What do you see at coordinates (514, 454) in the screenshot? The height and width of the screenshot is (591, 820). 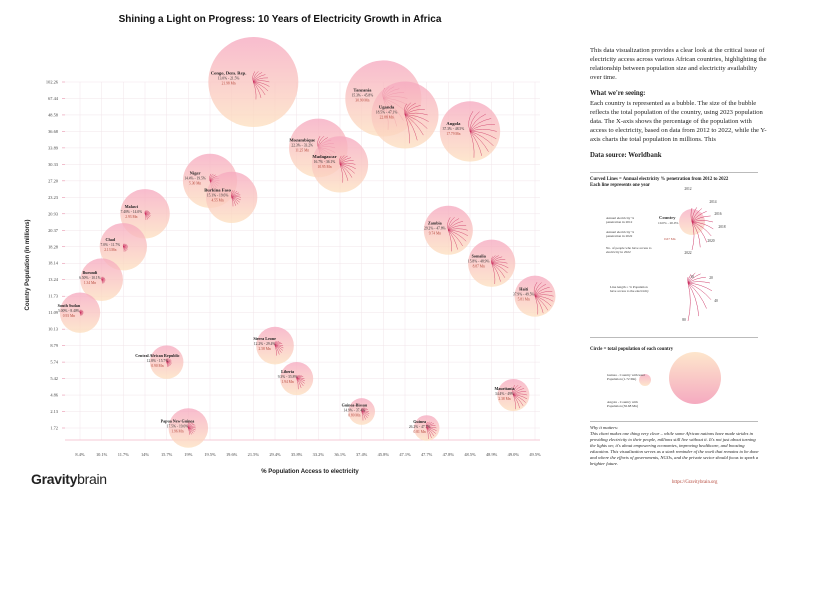 I see `x-tick-label: 49.0%` at bounding box center [514, 454].